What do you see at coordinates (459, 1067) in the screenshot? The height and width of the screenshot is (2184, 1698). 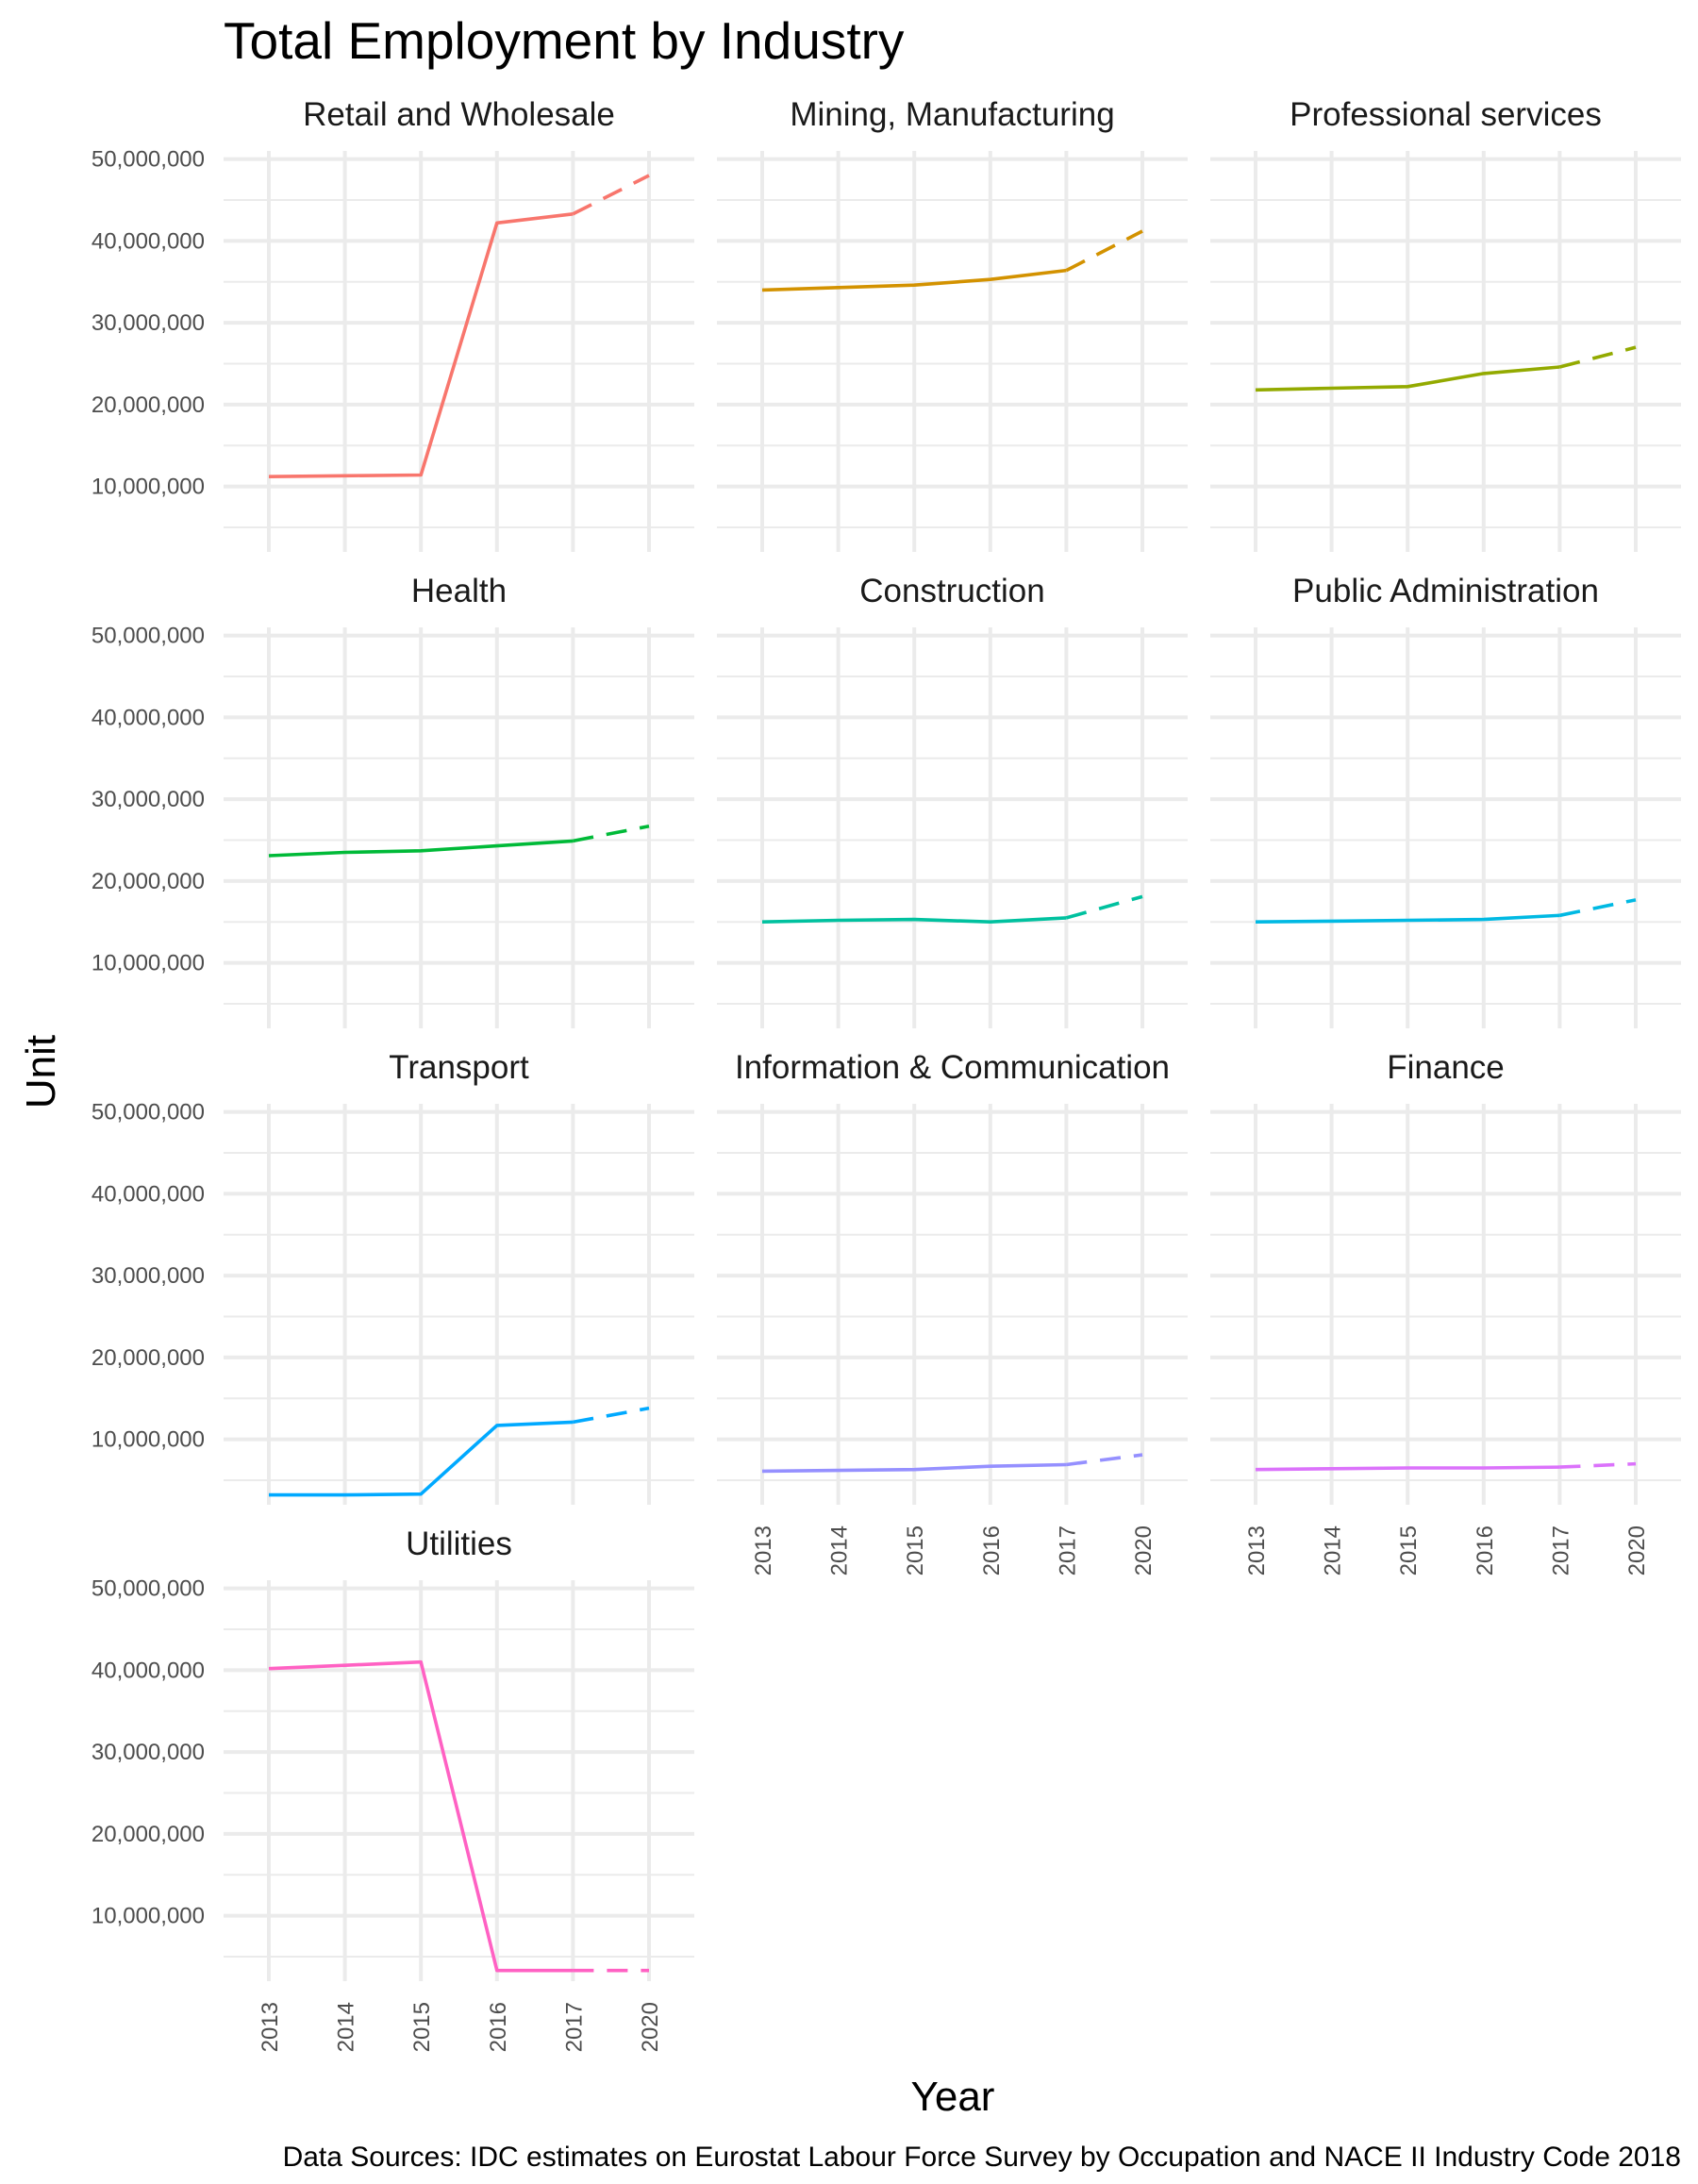 I see `facet-title: Transport` at bounding box center [459, 1067].